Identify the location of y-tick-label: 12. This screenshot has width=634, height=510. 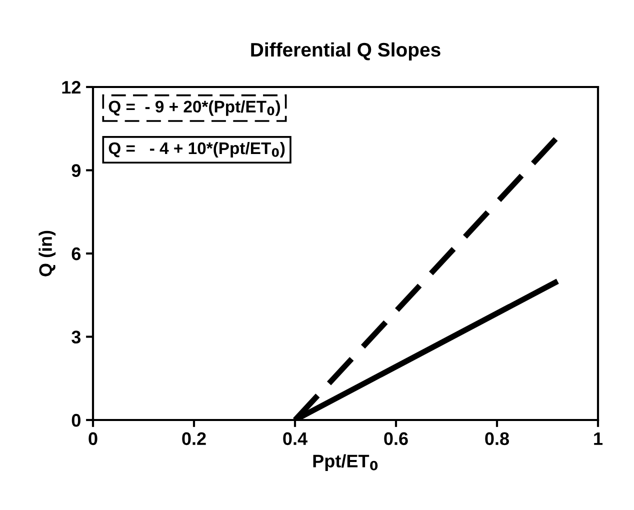
(71, 87).